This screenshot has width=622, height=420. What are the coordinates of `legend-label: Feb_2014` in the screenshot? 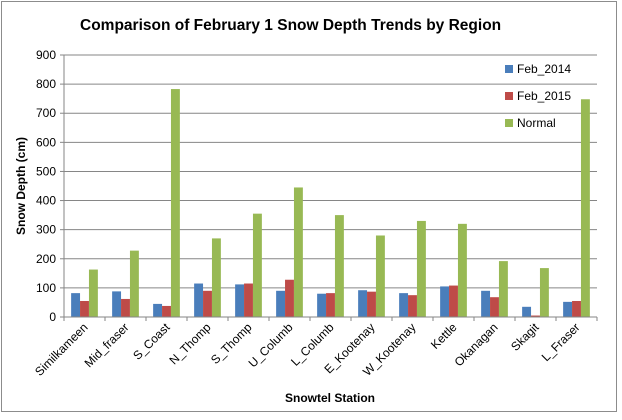 It's located at (544, 69).